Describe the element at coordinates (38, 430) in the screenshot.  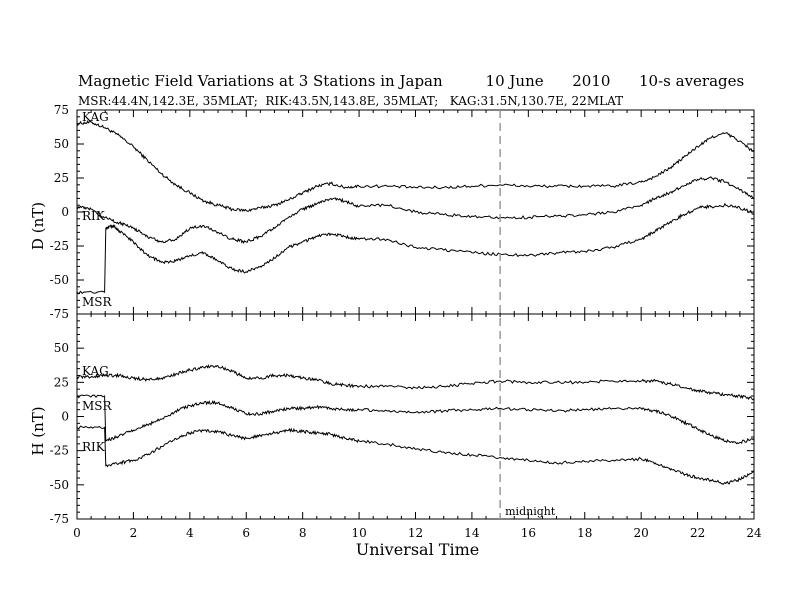
I see `y-axis-label: H (nT)` at that location.